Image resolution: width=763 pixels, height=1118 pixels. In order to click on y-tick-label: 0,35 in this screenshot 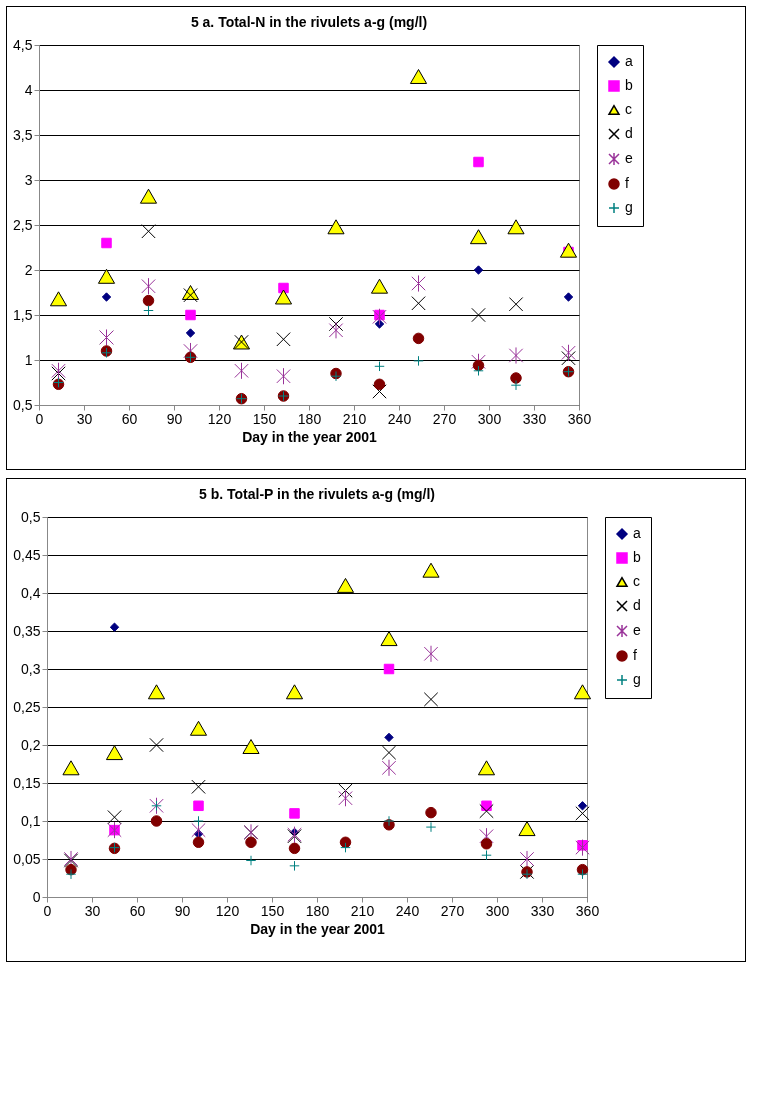, I will do `click(27, 630)`.